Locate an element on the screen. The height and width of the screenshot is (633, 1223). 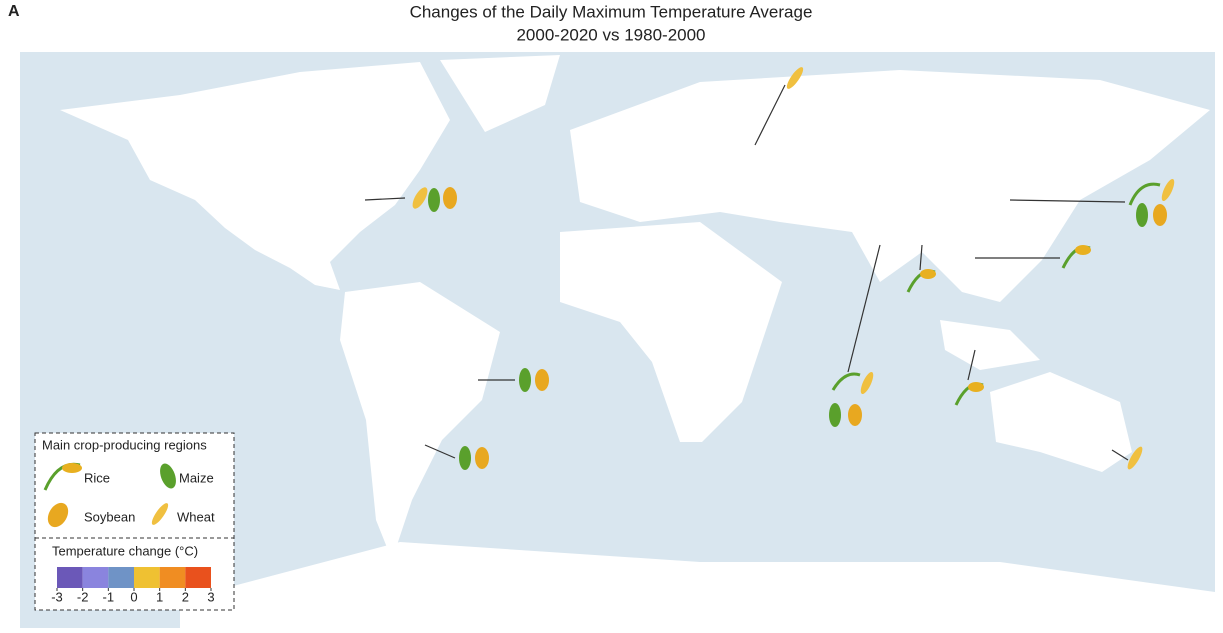
legend-crop: Soybean is located at coordinates (109, 516).